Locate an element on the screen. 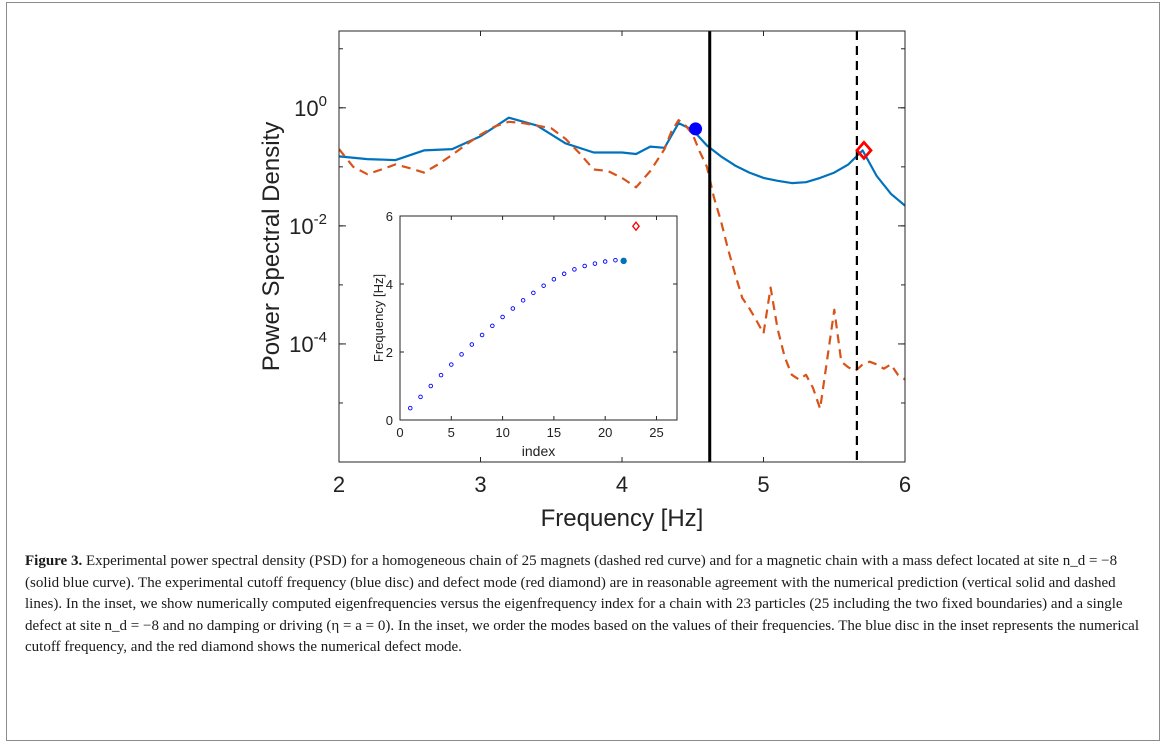 This screenshot has height=747, width=1168. main-y-axis-label: Power Spectral Density is located at coordinates (271, 246).